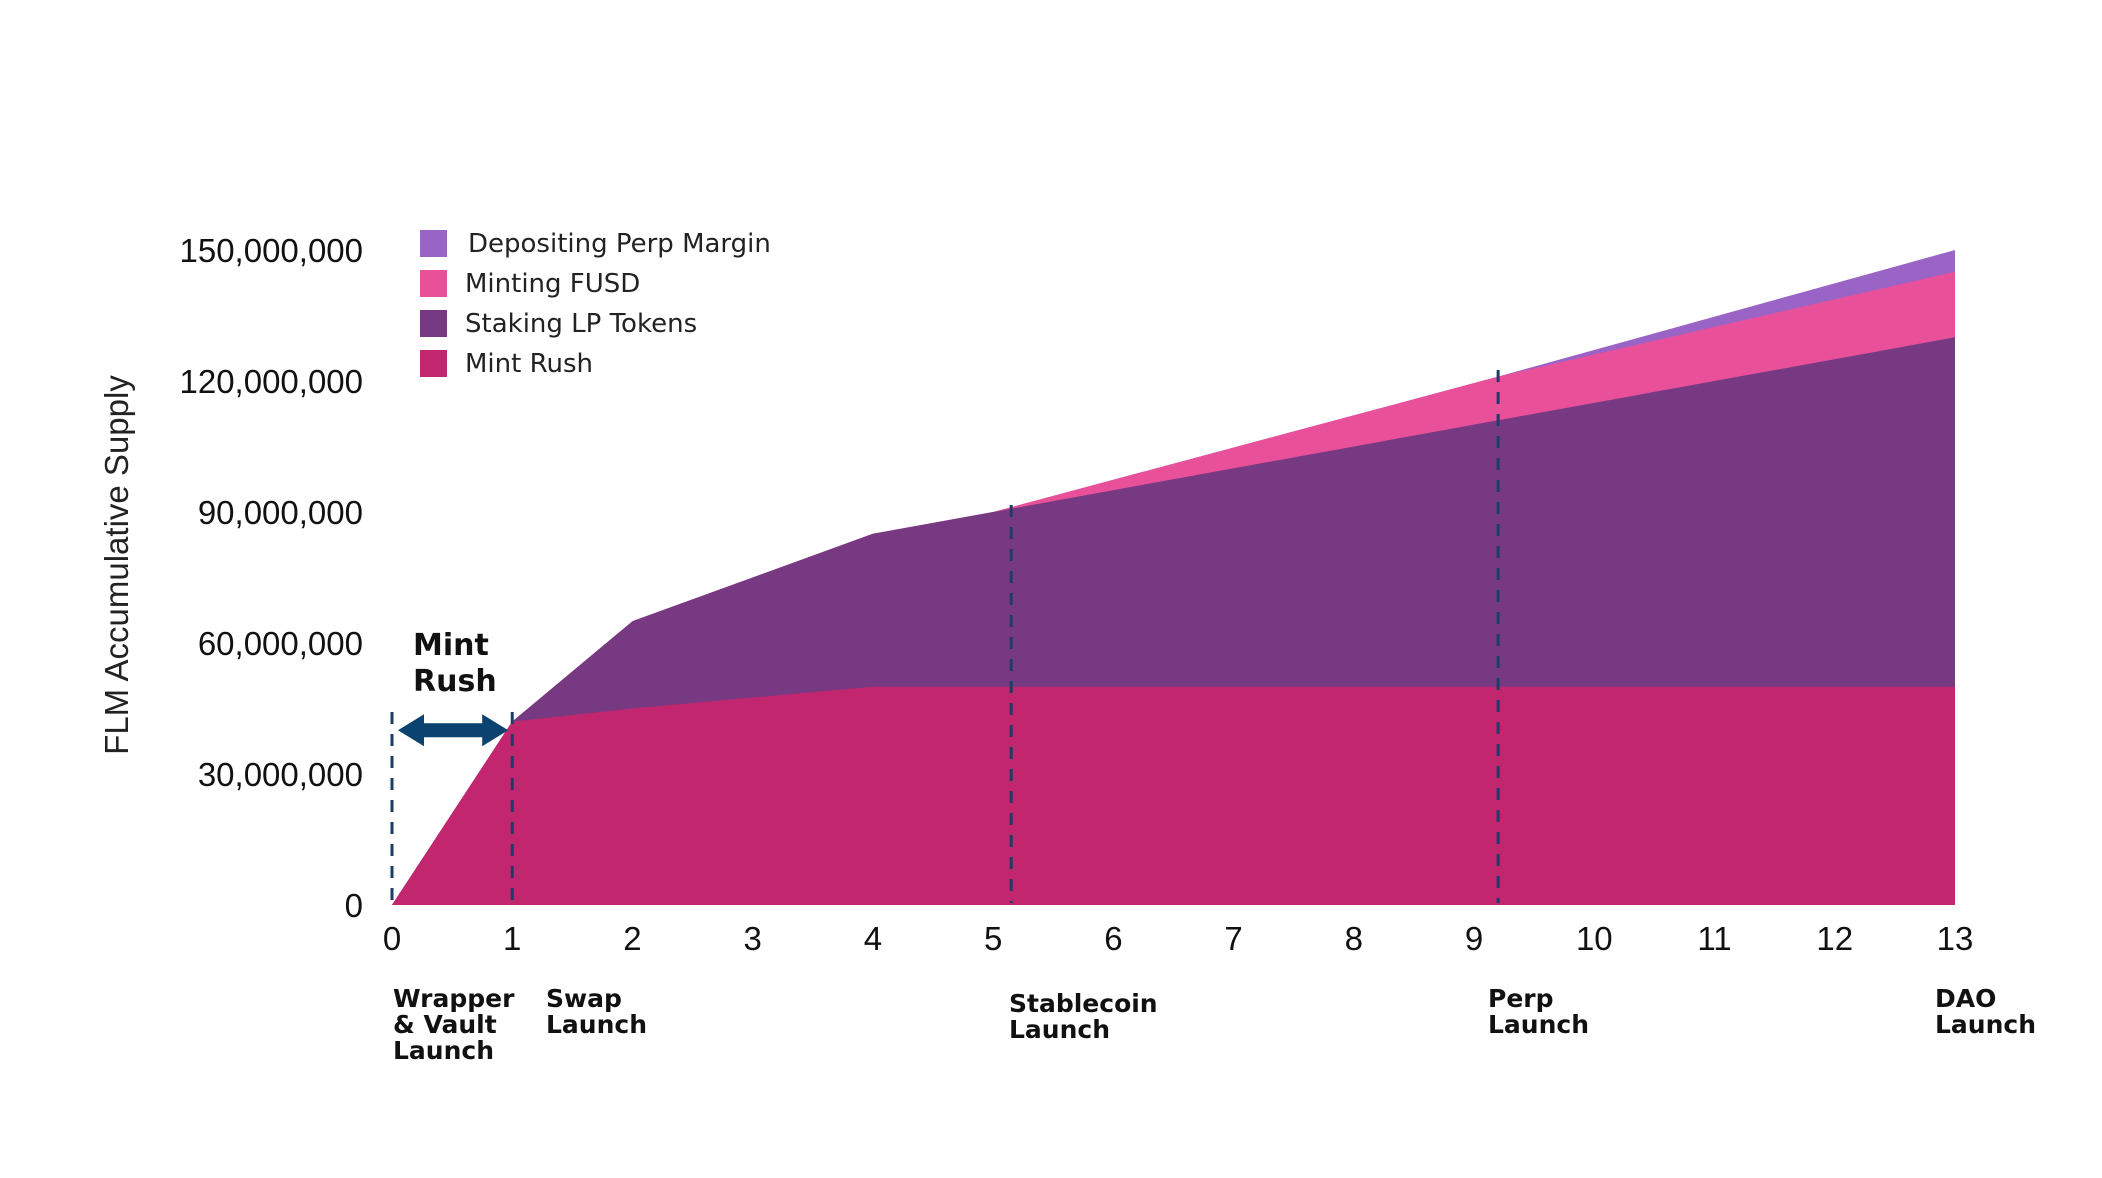 The width and height of the screenshot is (2102, 1178). What do you see at coordinates (271, 250) in the screenshot?
I see `y-tick-label: 150,000,000` at bounding box center [271, 250].